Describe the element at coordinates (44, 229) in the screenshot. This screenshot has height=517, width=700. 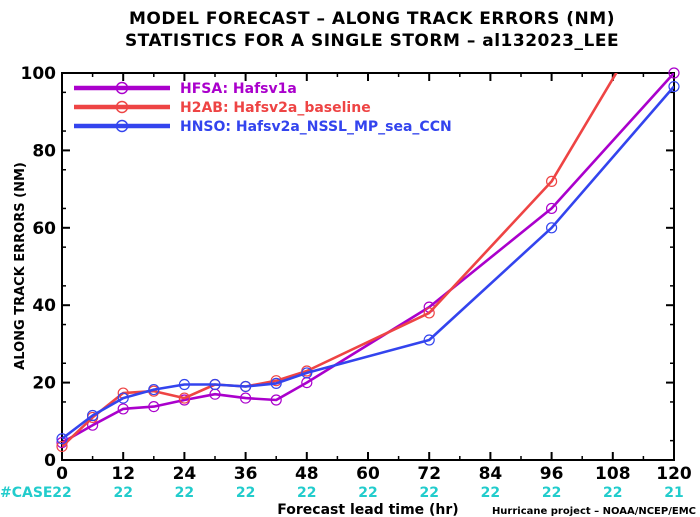
I see `y-tick-label: 60` at that location.